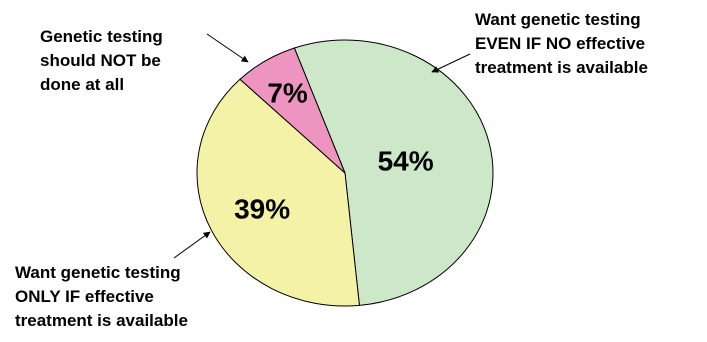 The image size is (707, 342). Describe the element at coordinates (406, 161) in the screenshot. I see `slice-percent-label: 54%` at that location.